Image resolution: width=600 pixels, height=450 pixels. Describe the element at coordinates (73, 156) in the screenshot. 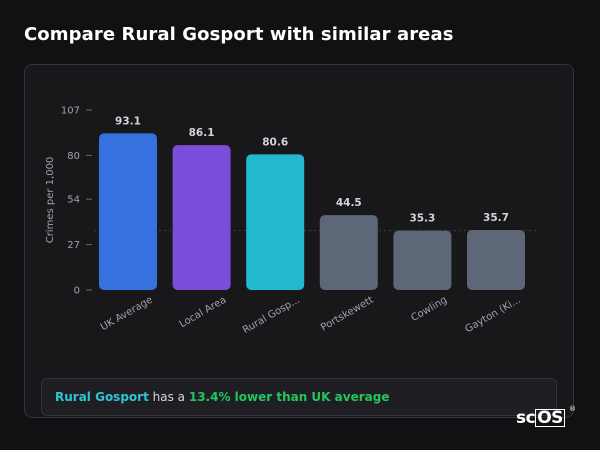

I see `y-tick-label: 80` at that location.